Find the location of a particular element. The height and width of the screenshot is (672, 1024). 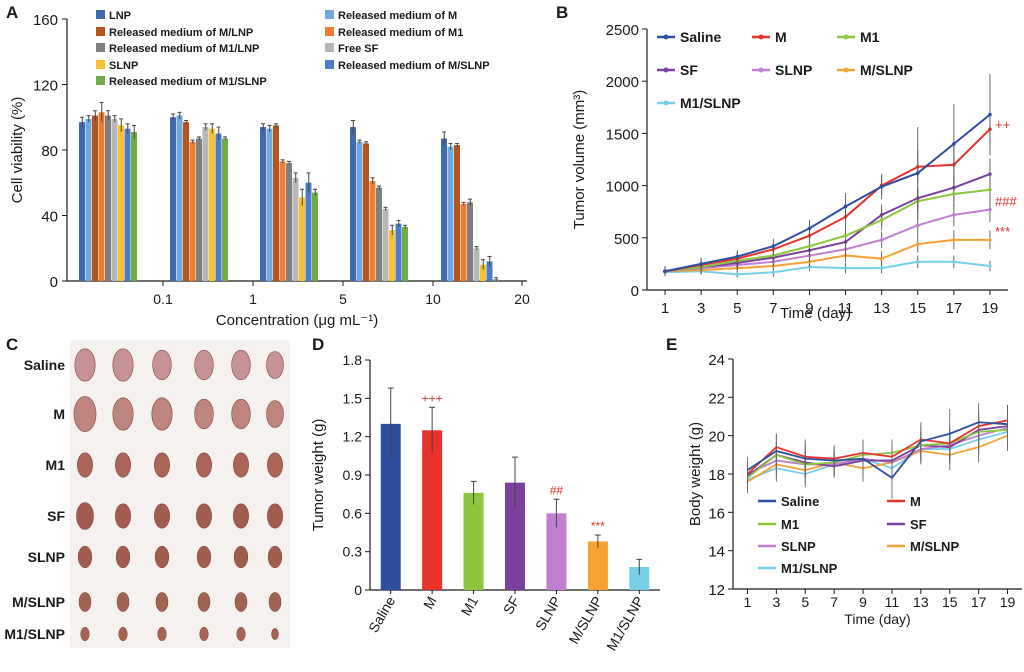

a-legend-label: Free SF is located at coordinates (358, 49).